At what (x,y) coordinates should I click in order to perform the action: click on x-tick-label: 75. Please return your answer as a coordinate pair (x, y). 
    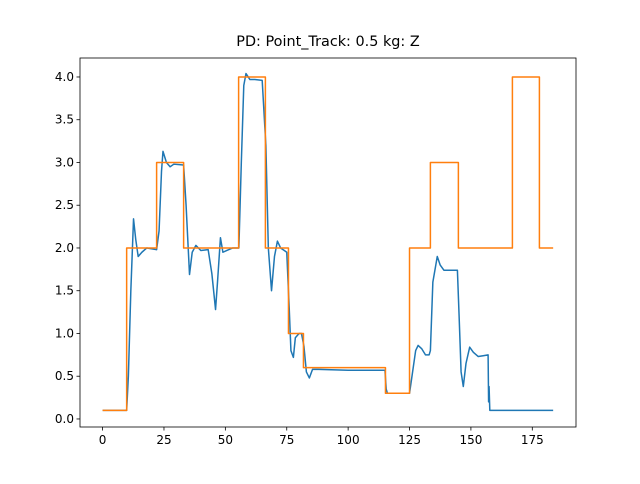
    Looking at the image, I should click on (286, 440).